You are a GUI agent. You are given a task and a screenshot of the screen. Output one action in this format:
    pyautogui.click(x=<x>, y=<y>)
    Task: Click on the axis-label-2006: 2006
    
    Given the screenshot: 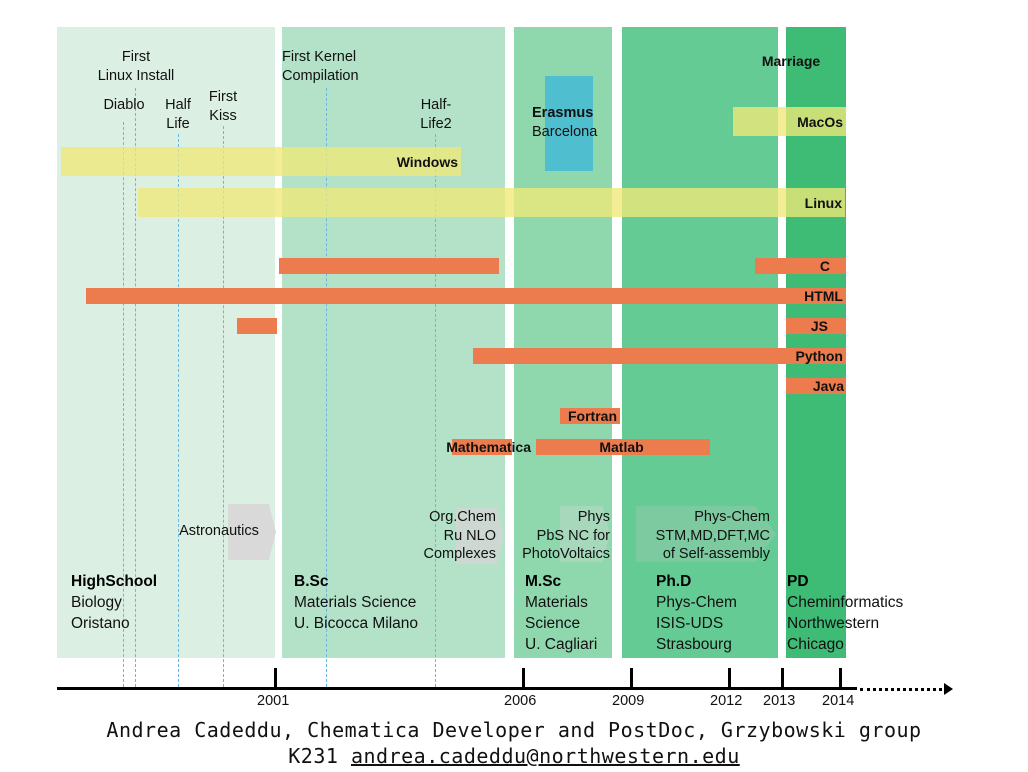 What is the action you would take?
    pyautogui.click(x=520, y=701)
    